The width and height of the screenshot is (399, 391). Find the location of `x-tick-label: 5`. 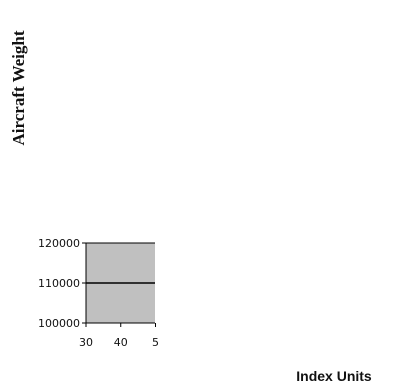

x-tick-label: 5 is located at coordinates (155, 342).